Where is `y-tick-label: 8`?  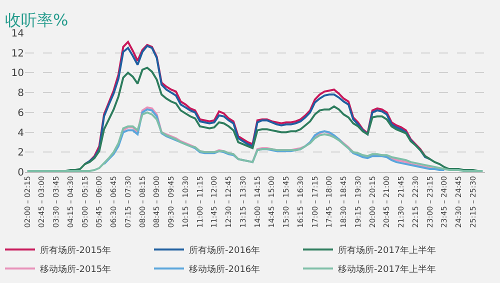
y-tick-label: 8 is located at coordinates (21, 94).